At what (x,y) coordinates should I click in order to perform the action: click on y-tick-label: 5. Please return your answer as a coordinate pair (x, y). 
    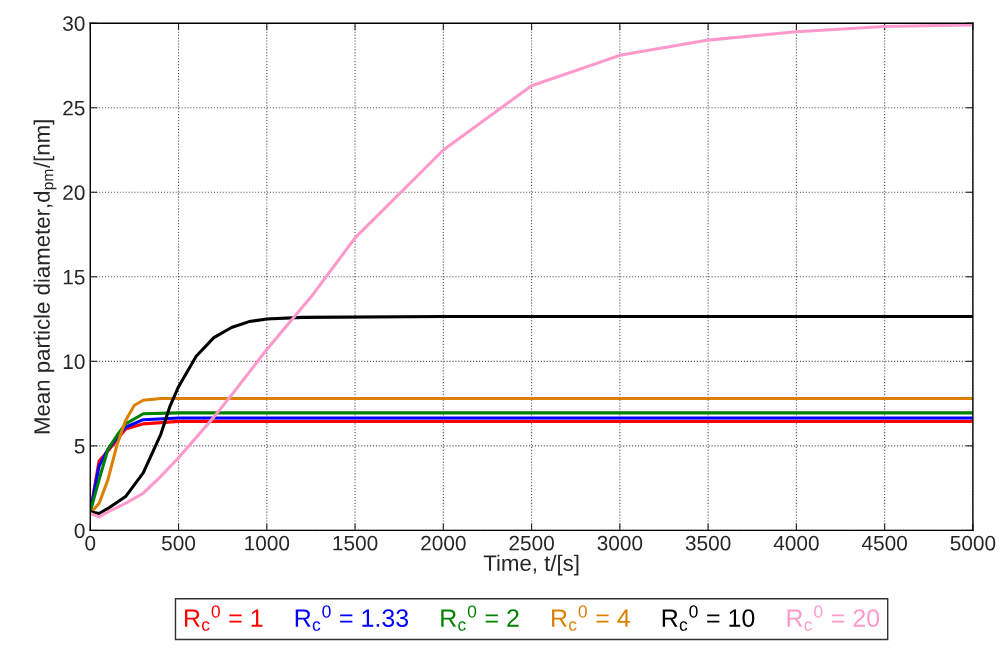
    Looking at the image, I should click on (79, 446).